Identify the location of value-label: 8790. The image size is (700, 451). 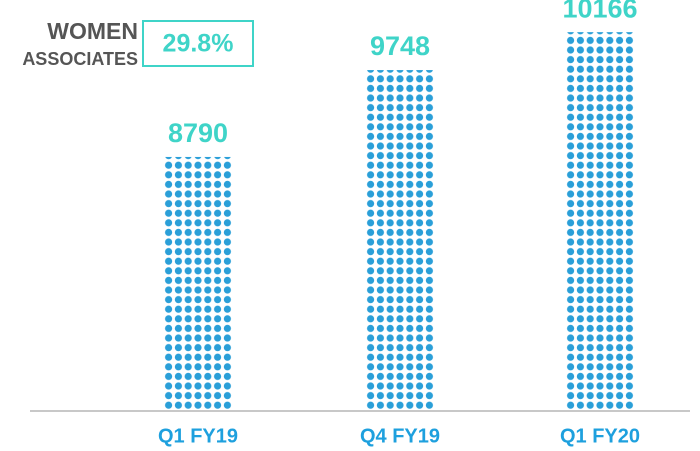
(198, 133).